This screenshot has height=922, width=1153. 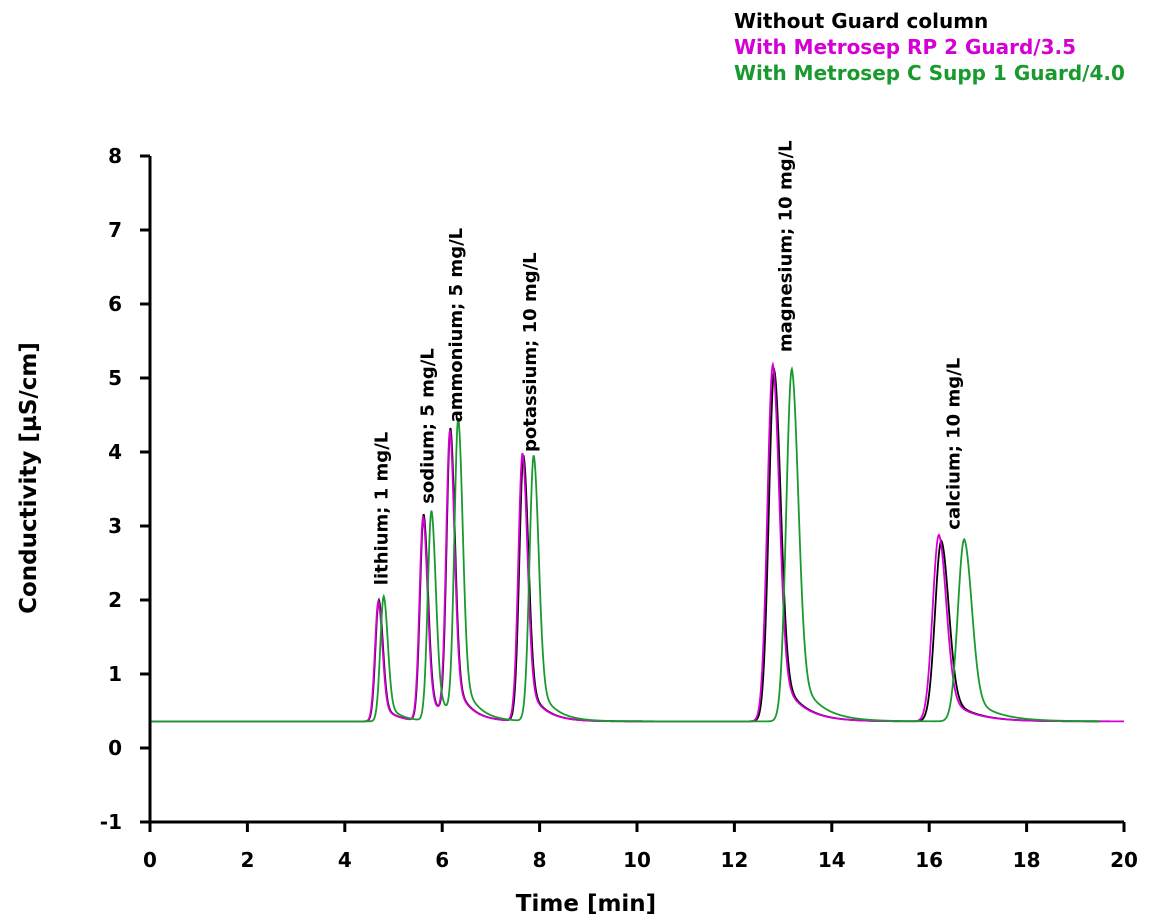 What do you see at coordinates (115, 600) in the screenshot?
I see `y-tick-label: 2` at bounding box center [115, 600].